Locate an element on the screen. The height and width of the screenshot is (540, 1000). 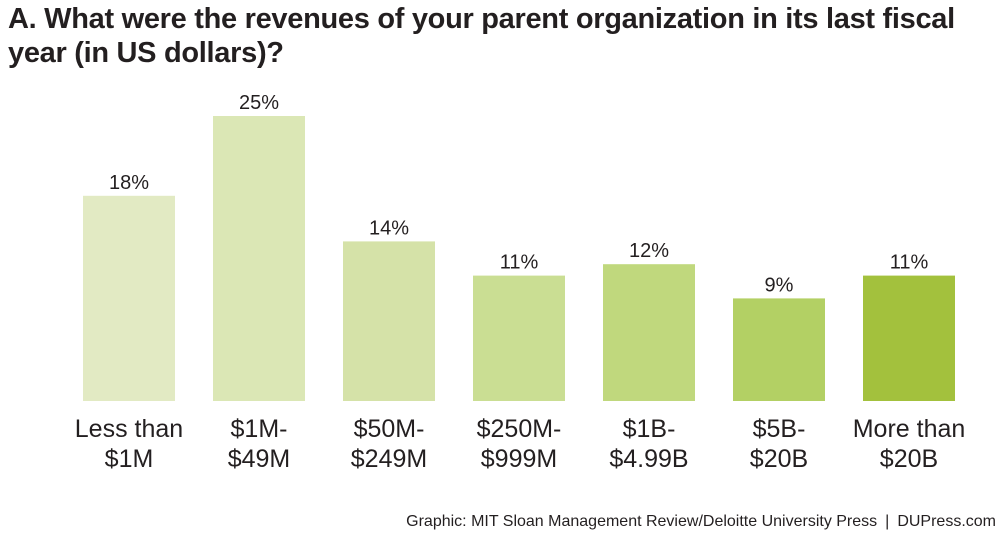
category-label-3: $50M-$249M is located at coordinates (389, 444).